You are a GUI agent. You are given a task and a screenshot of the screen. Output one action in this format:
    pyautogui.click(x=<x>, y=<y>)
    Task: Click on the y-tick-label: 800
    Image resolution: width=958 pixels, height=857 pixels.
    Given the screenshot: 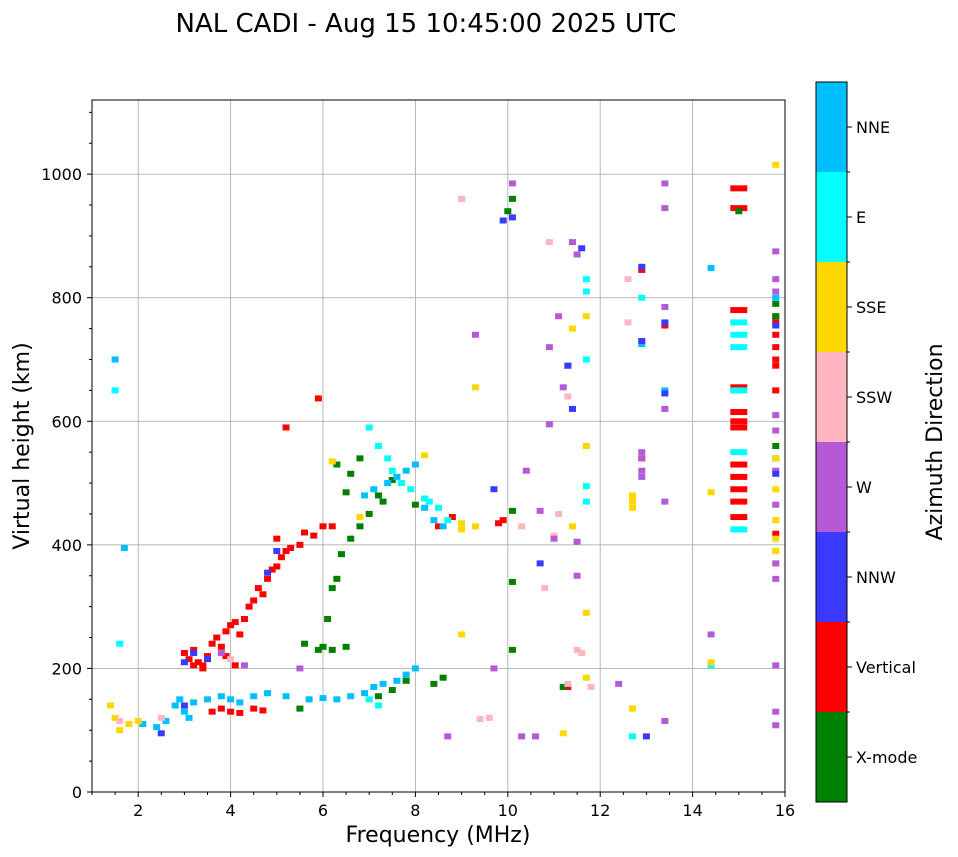 What is the action you would take?
    pyautogui.click(x=66, y=298)
    